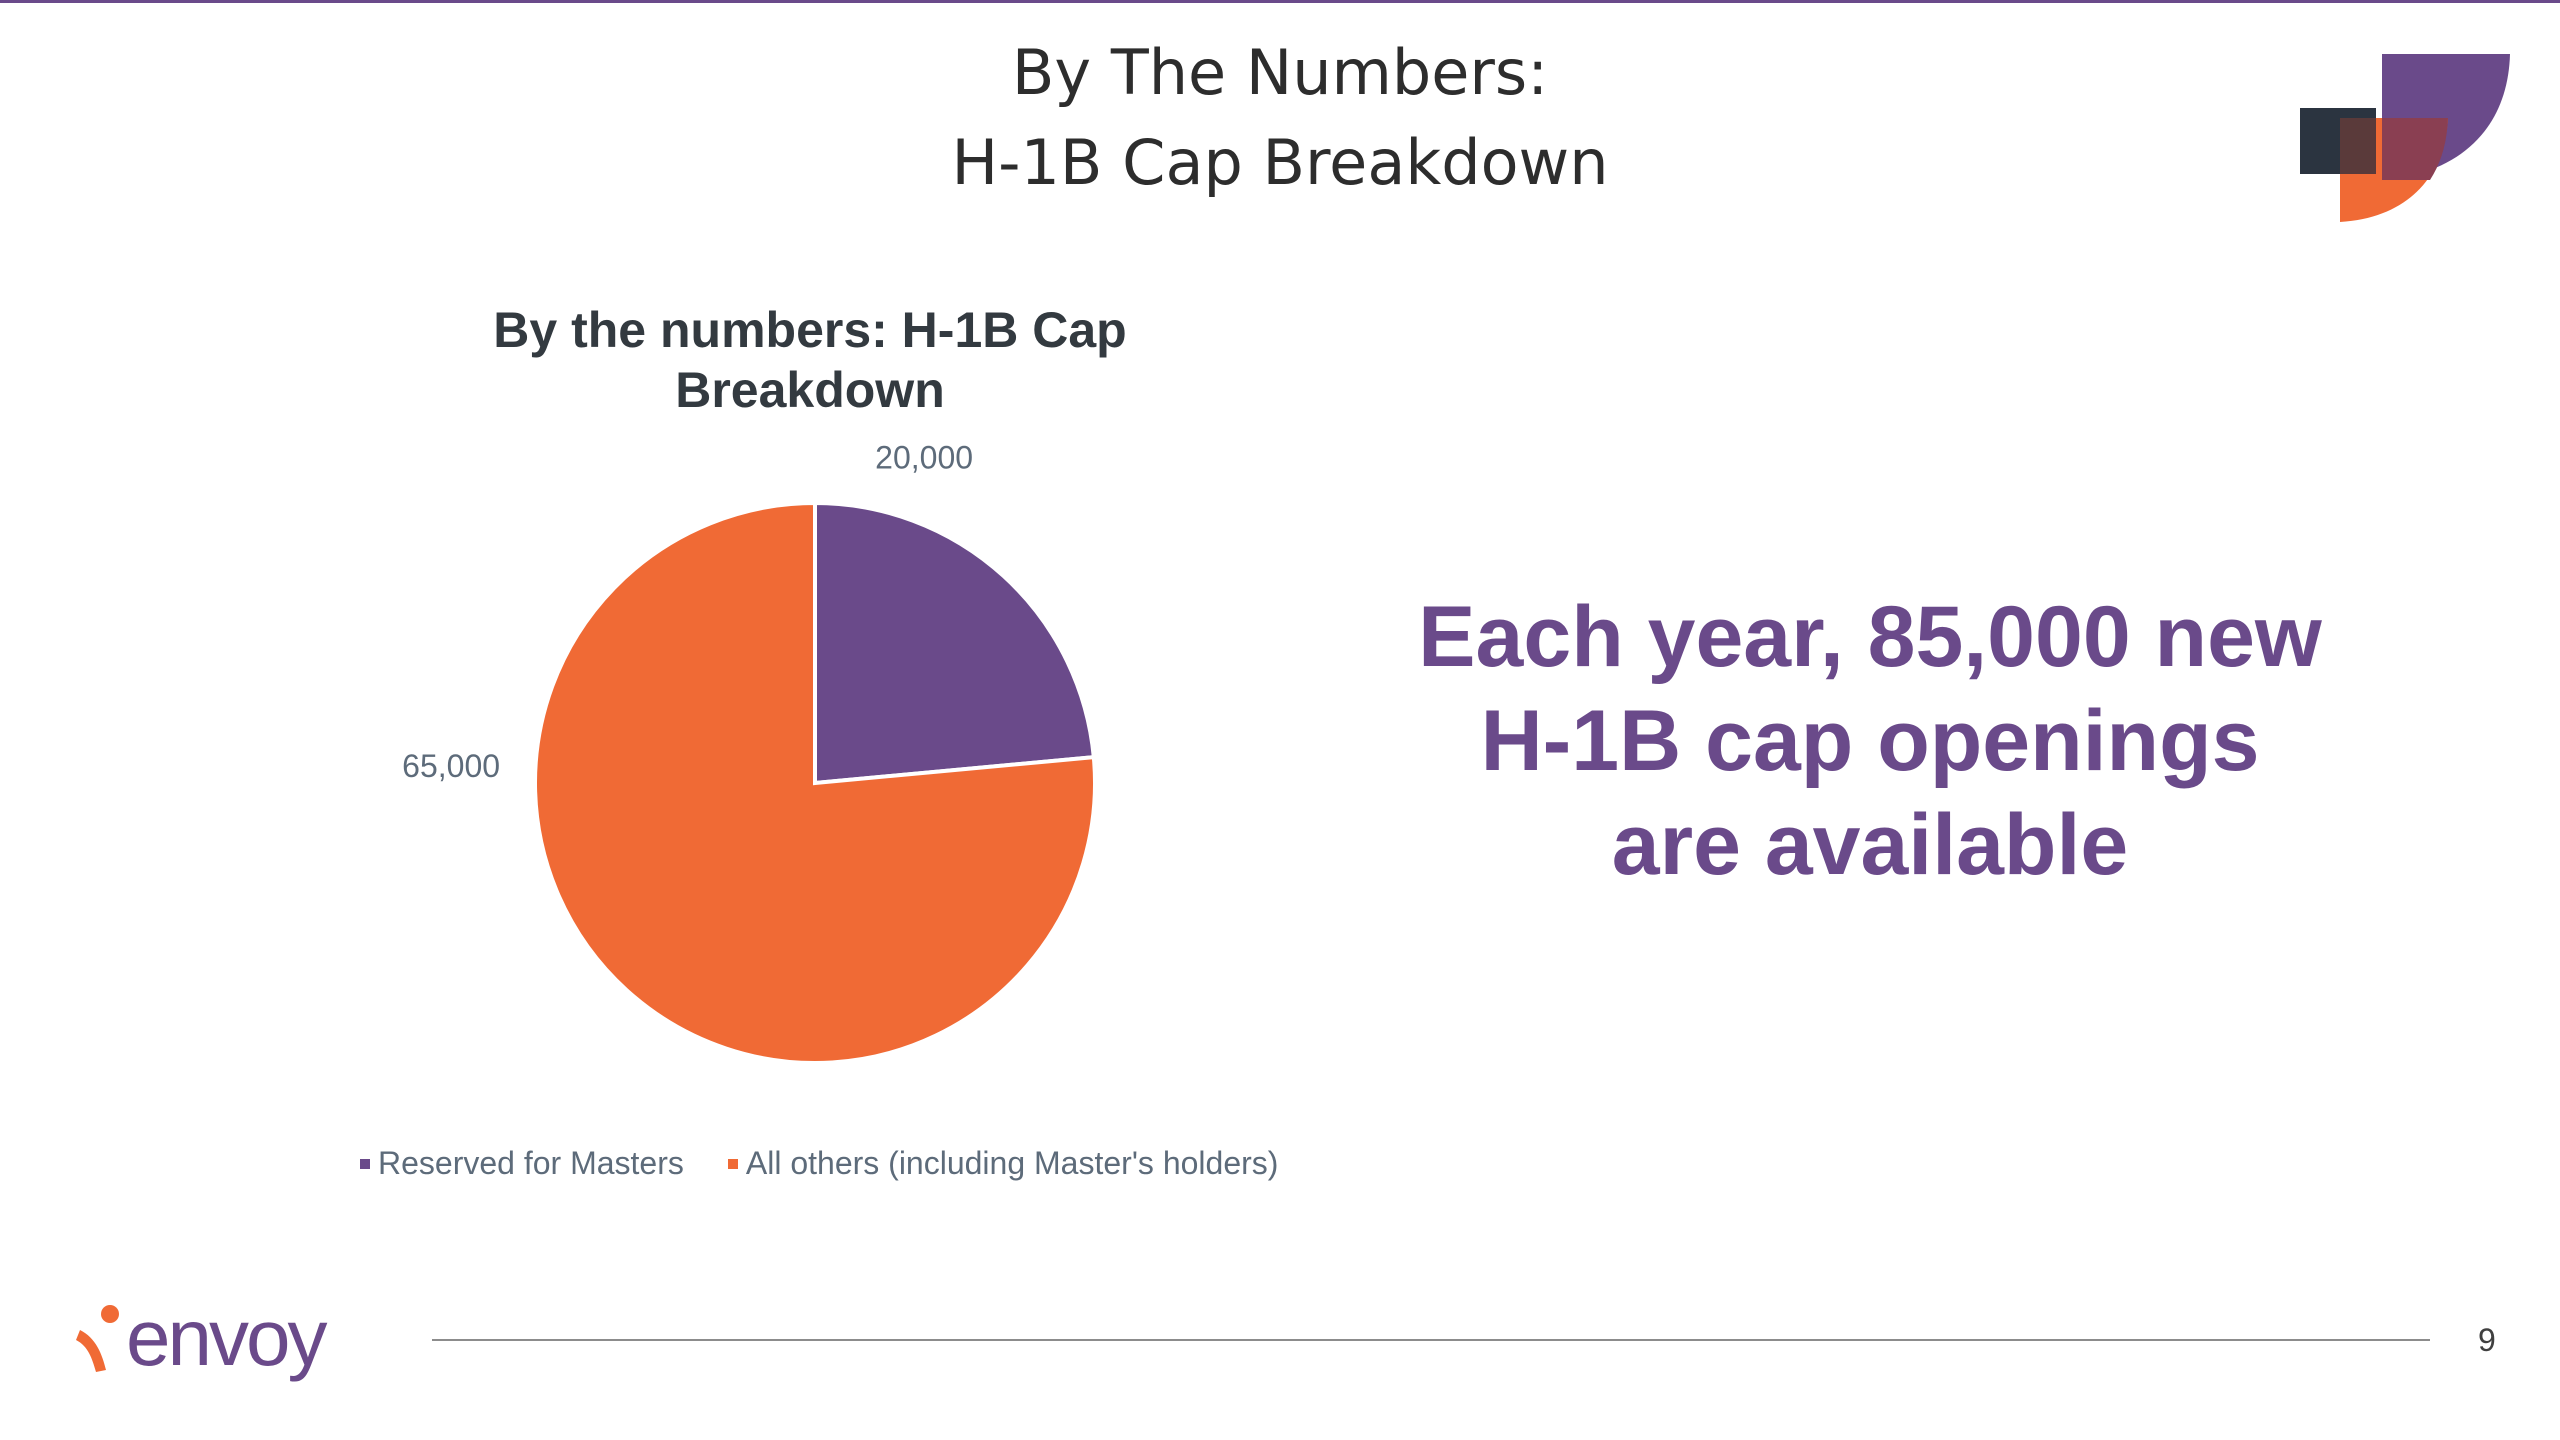 This screenshot has height=1440, width=2560. Describe the element at coordinates (1280, 118) in the screenshot. I see `slide-title: By The Numbers: H-1B Cap Breakdown` at that location.